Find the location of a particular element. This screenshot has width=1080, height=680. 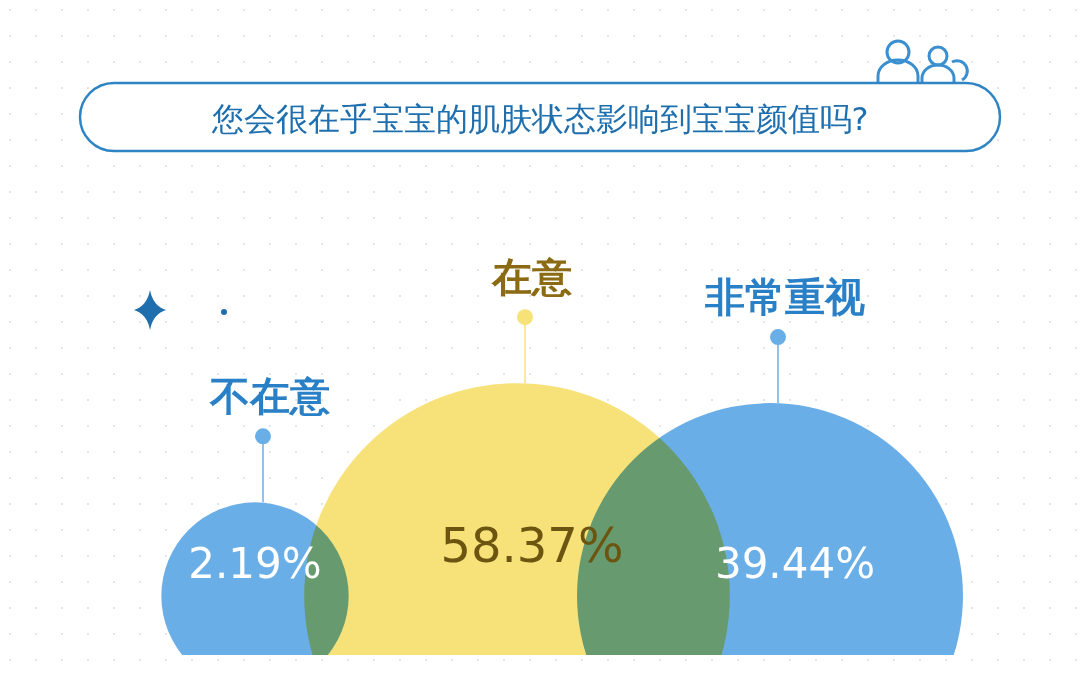

text: 您会很在乎宝宝的肌肤状态影响到宝宝颜值吗? is located at coordinates (539, 119).